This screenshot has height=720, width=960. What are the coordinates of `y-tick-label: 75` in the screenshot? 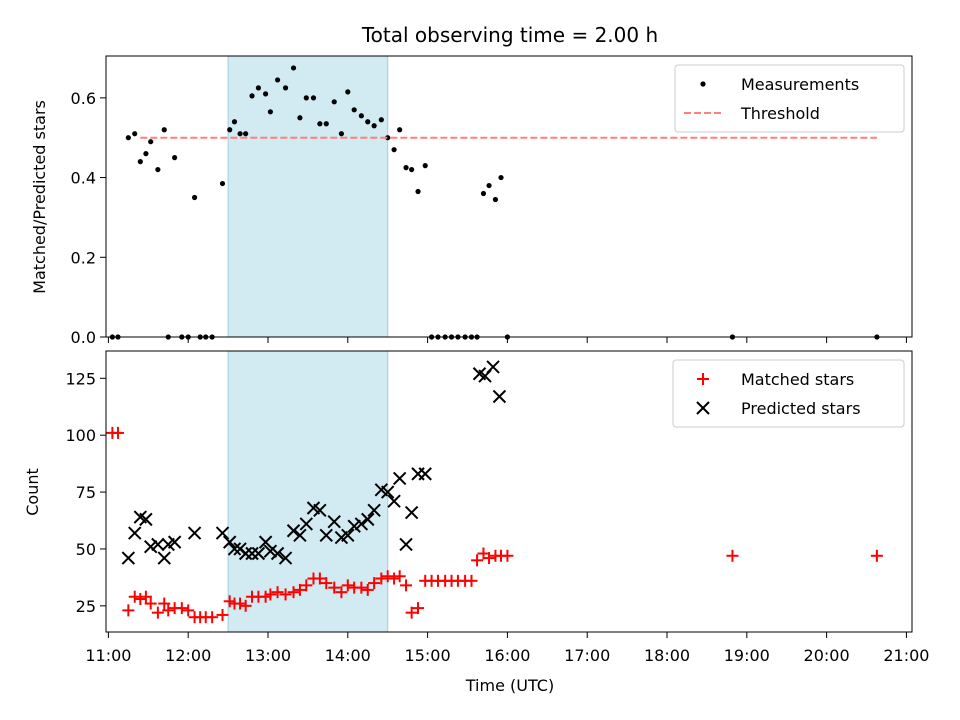 It's located at (86, 492).